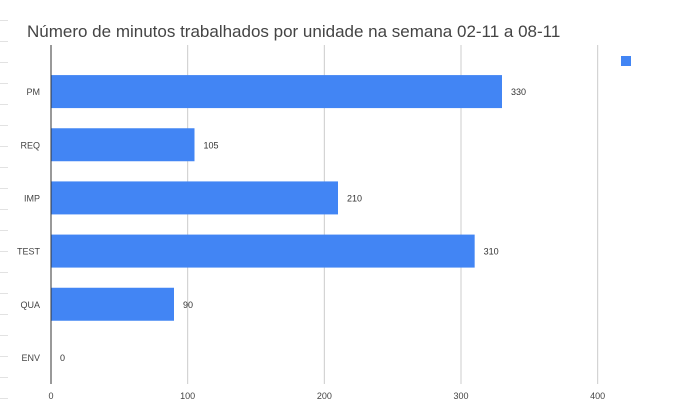 The height and width of the screenshot is (414, 678). Describe the element at coordinates (50, 396) in the screenshot. I see `x-tick-label: 0` at that location.